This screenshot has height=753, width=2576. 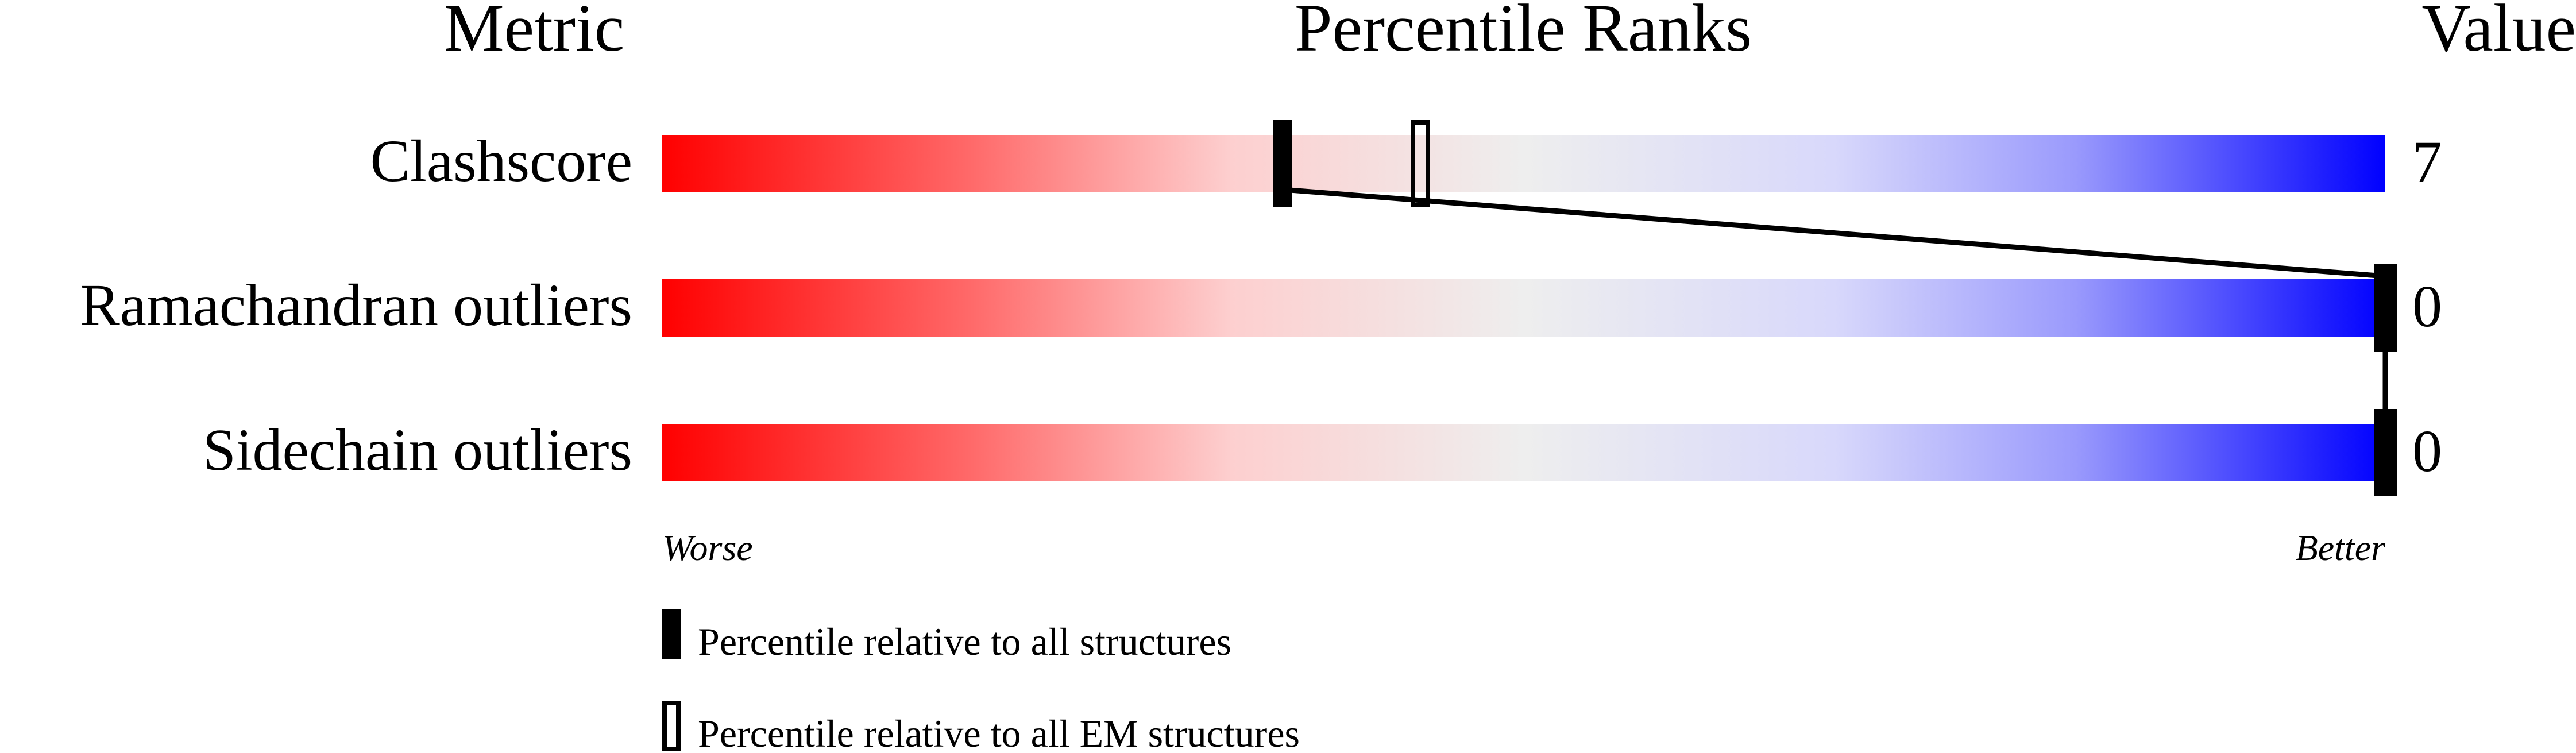 I want to click on legend-label-all: Percentile relative to all structures, so click(x=964, y=641).